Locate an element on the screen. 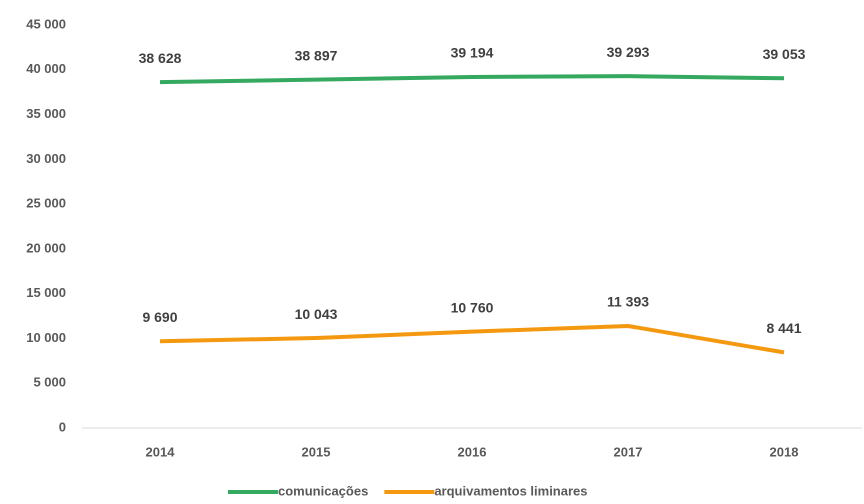  x-tick-label: 2016 is located at coordinates (472, 451).